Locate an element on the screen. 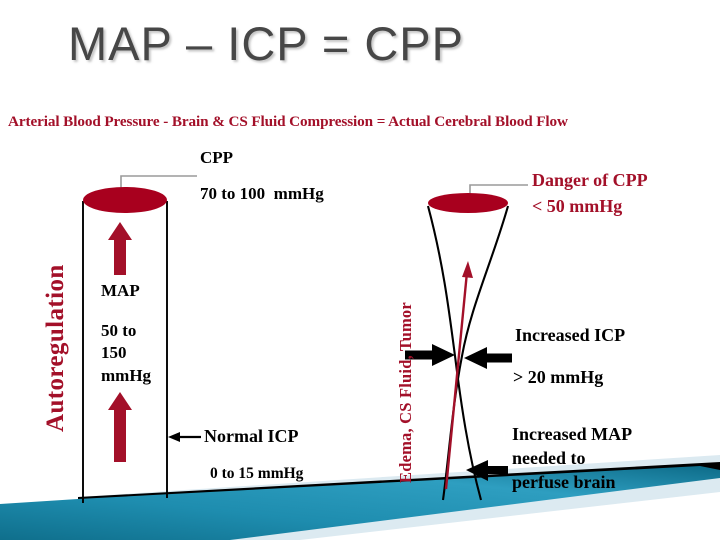 The width and height of the screenshot is (720, 540). map-arrow-lower is located at coordinates (120, 427).